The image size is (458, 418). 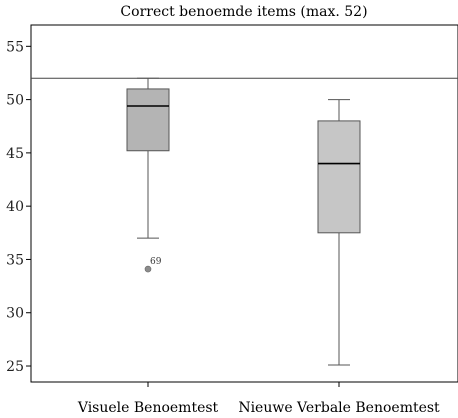 I want to click on box-1: 69, so click(x=148, y=175).